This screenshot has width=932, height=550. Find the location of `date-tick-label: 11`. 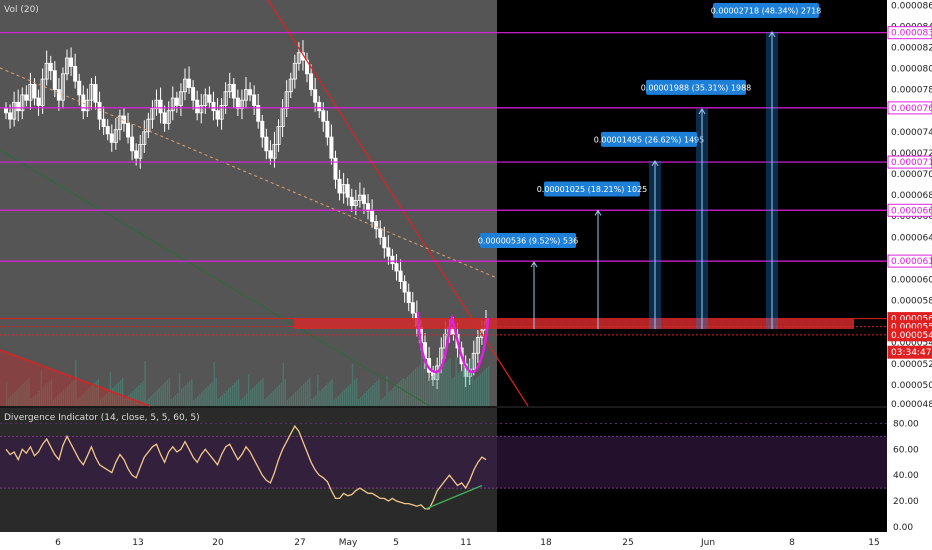

date-tick-label: 11 is located at coordinates (465, 543).